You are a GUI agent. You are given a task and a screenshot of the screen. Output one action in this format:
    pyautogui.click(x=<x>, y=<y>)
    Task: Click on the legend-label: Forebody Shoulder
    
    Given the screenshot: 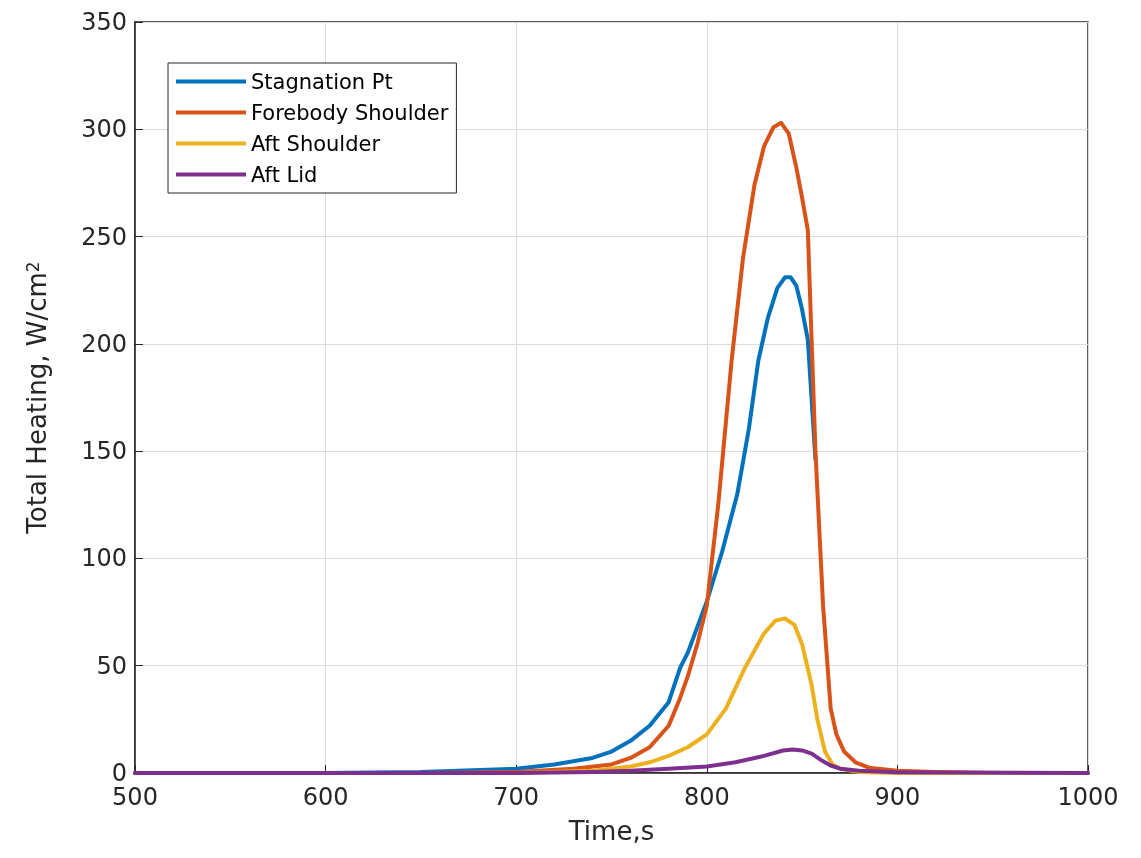 What is the action you would take?
    pyautogui.click(x=350, y=112)
    